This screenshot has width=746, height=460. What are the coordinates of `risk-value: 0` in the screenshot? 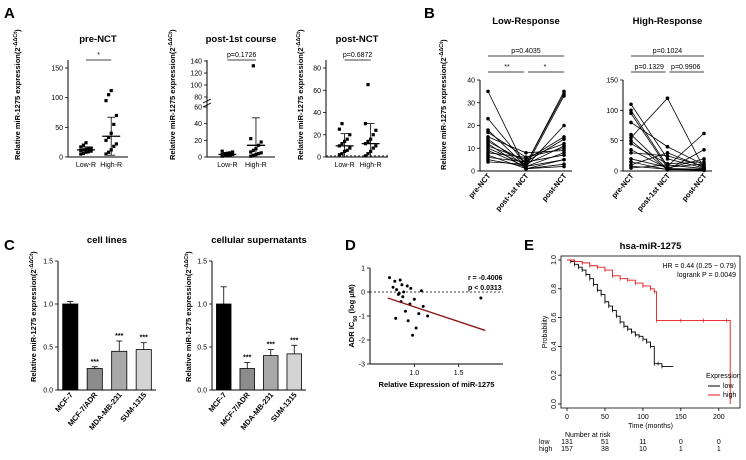 It's located at (681, 442).